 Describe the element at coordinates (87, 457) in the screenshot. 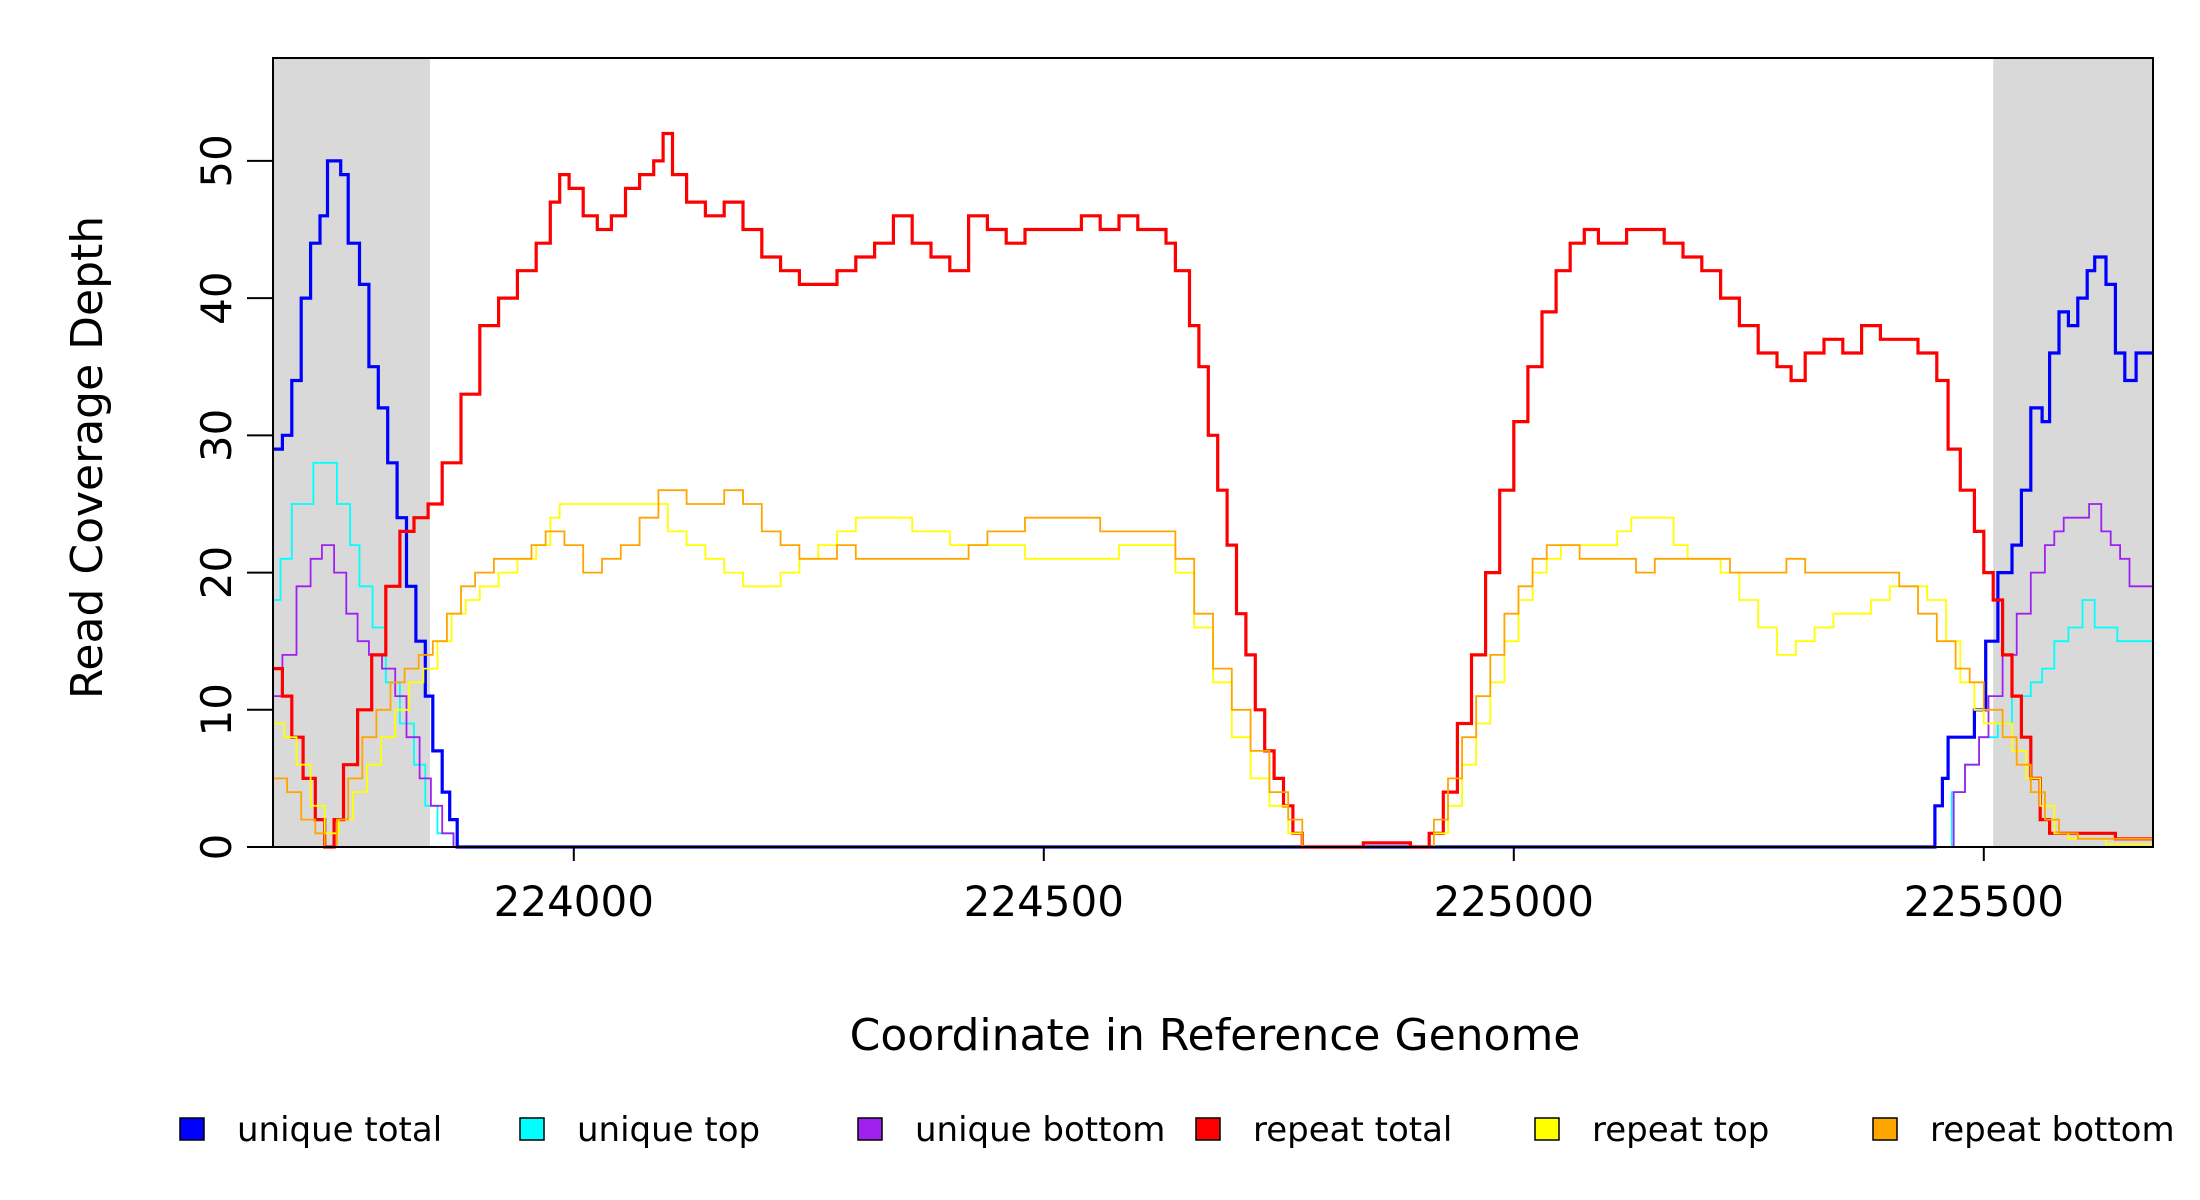

I see `y-axis-title: Read Coverage Depth` at that location.